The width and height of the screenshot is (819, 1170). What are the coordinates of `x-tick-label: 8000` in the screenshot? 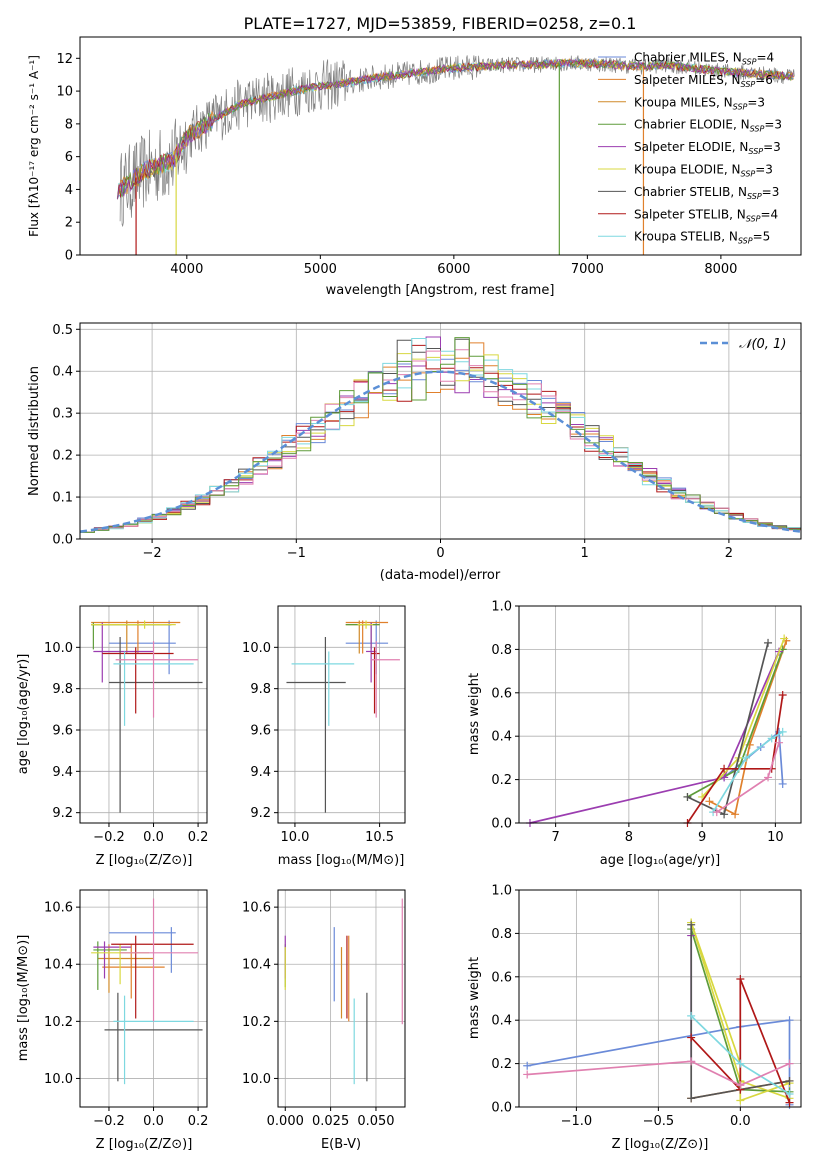 It's located at (720, 269).